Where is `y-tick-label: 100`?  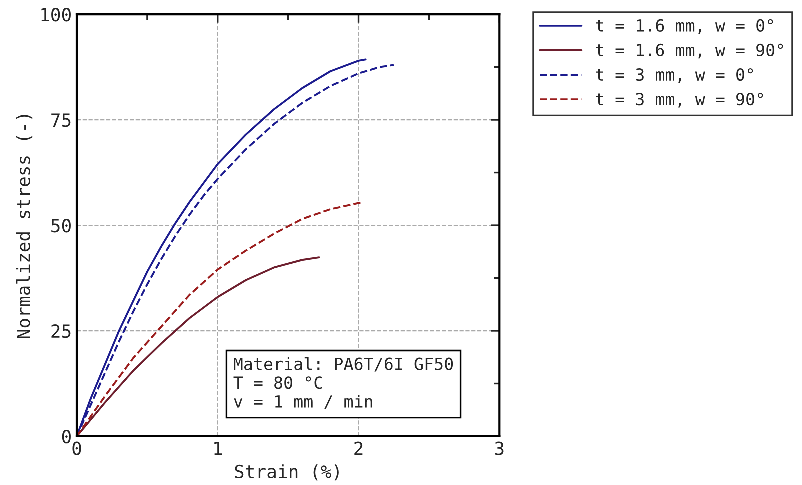 y-tick-label: 100 is located at coordinates (56, 15).